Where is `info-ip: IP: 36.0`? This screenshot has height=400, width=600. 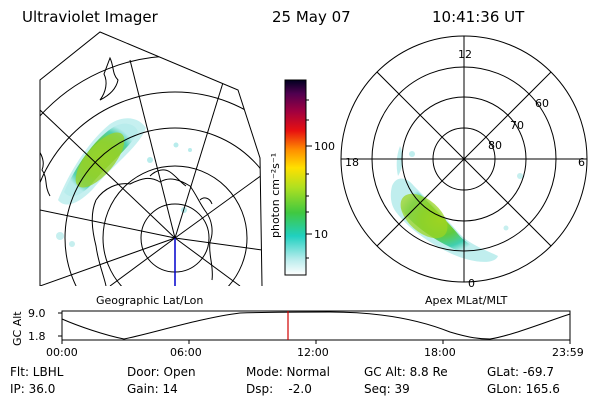 info-ip: IP: 36.0 is located at coordinates (33, 389).